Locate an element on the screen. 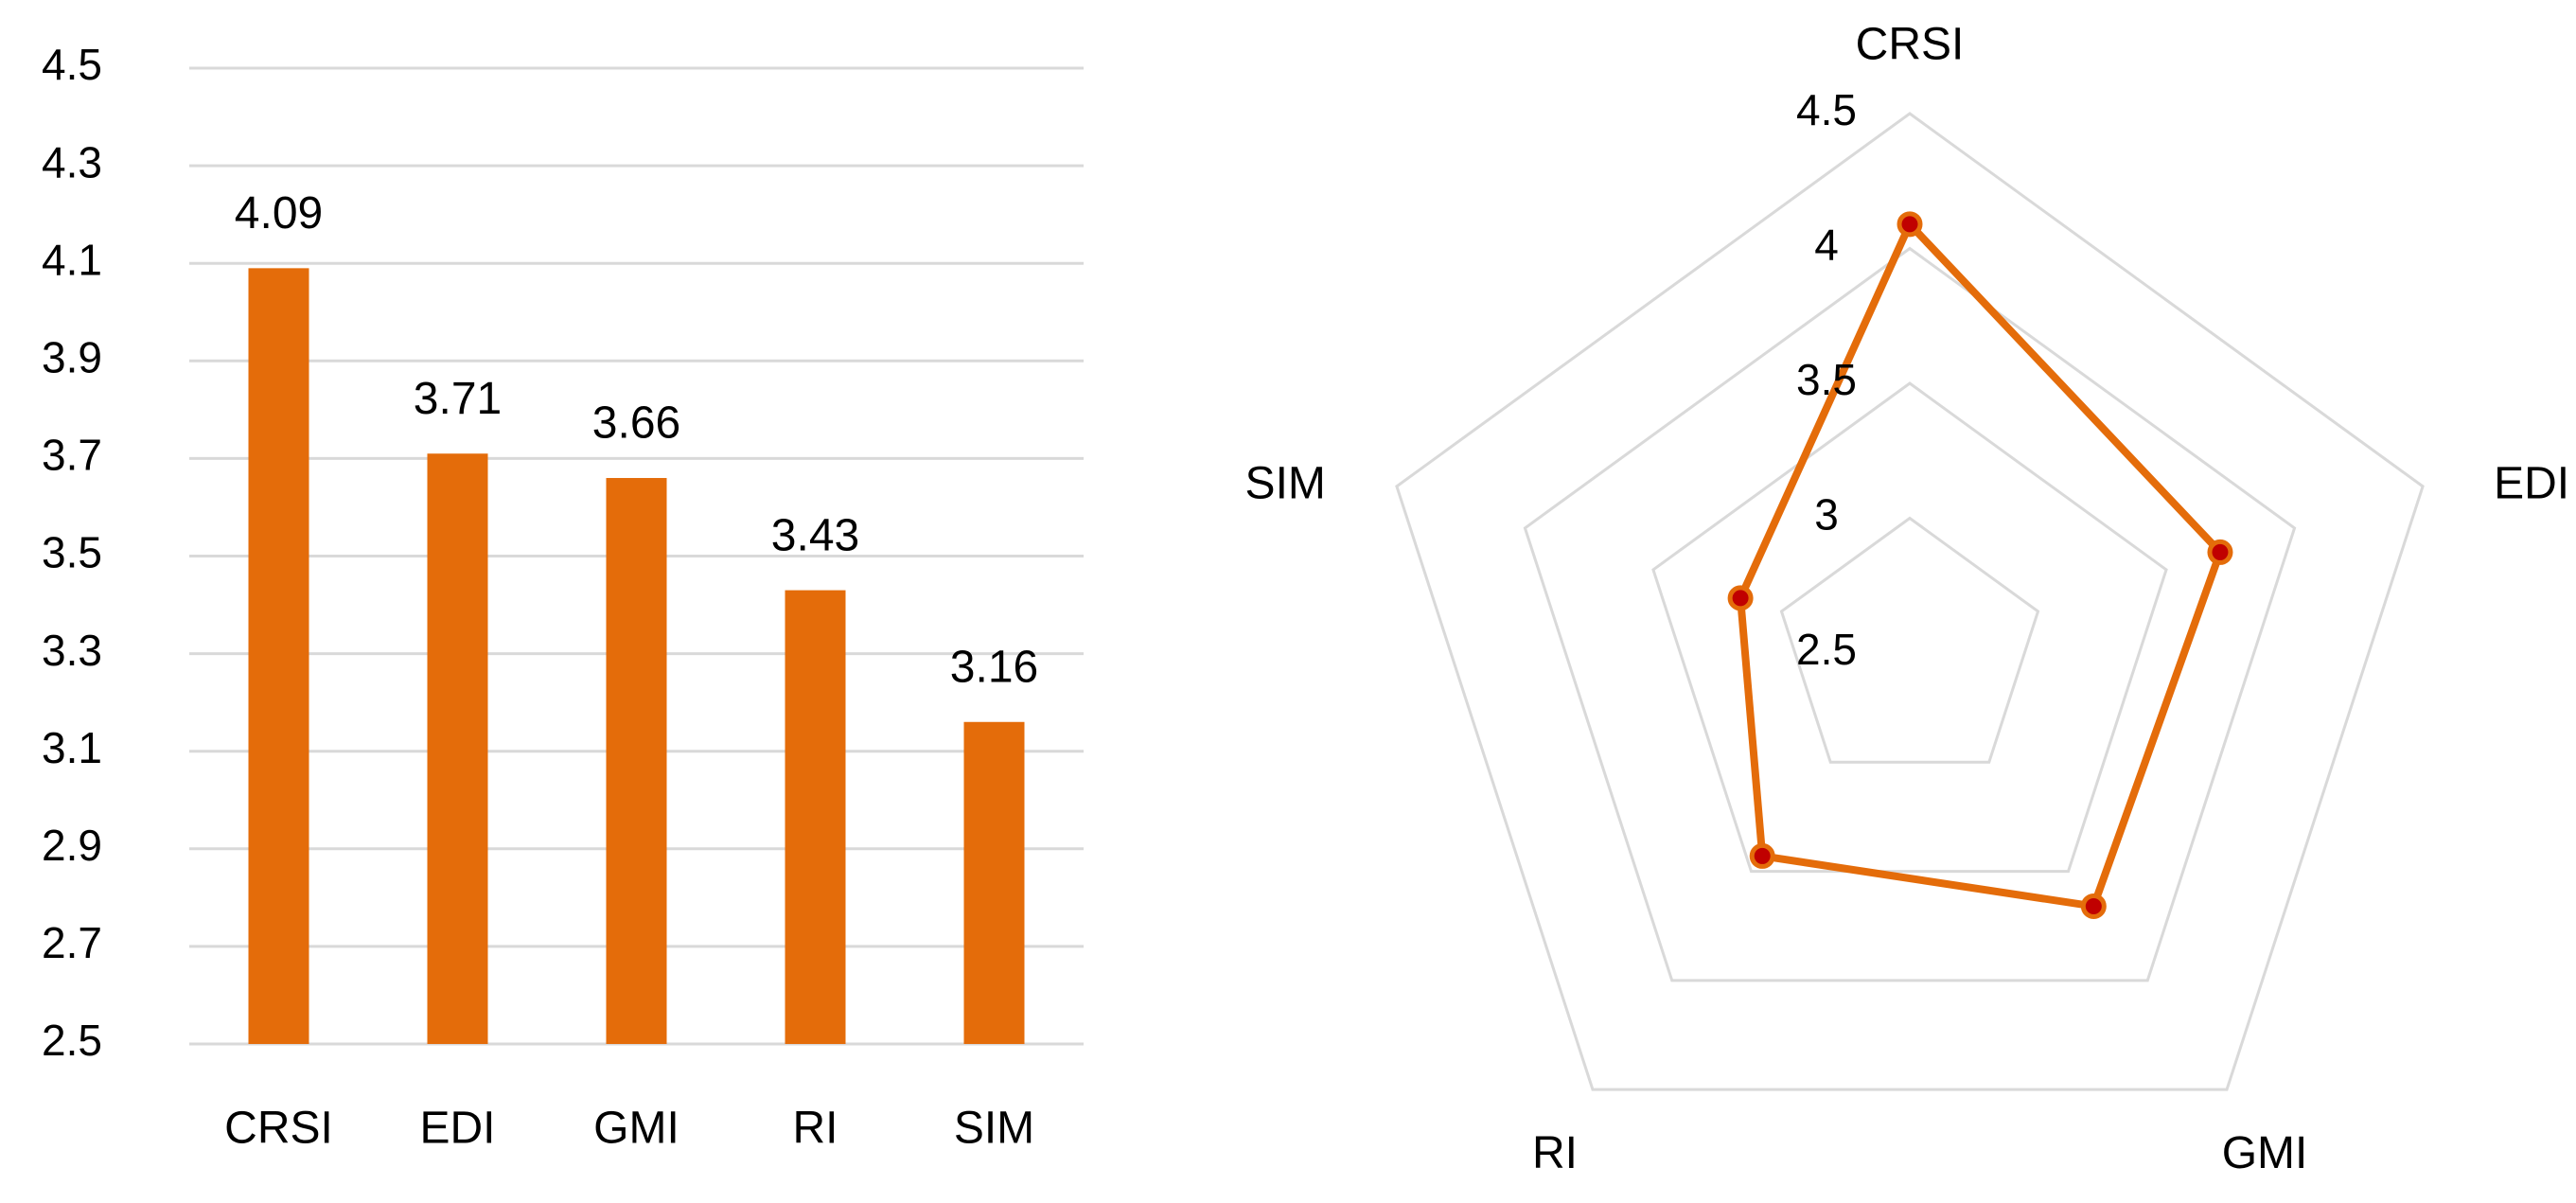  bar-x-tick-labels: CRSI EDI GMI RI SIM is located at coordinates (629, 1129).